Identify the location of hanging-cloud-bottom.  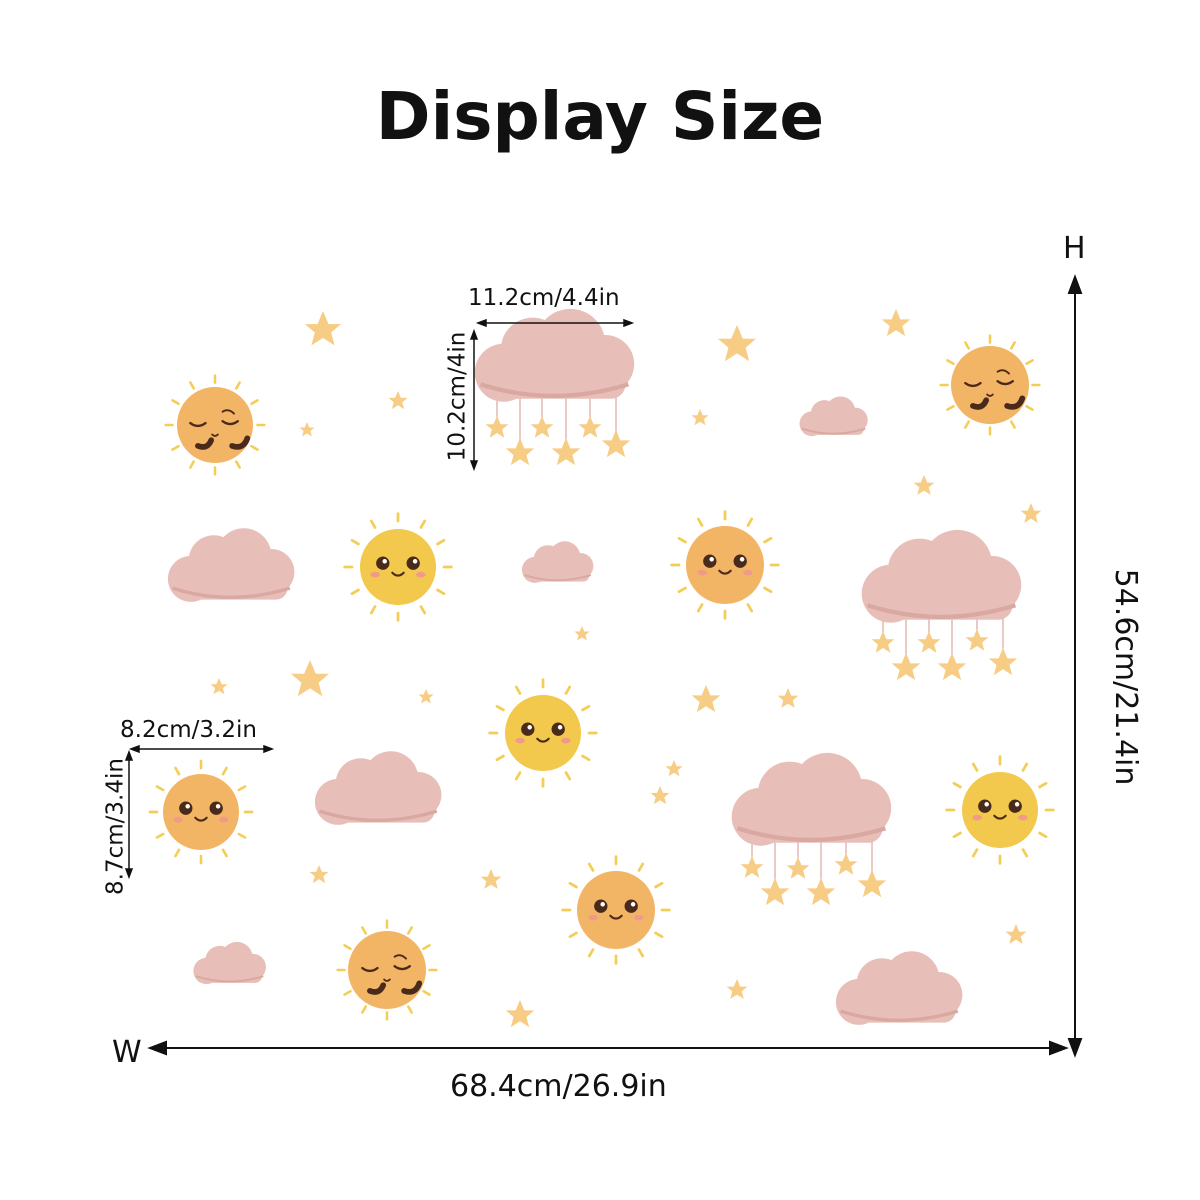
(812, 829).